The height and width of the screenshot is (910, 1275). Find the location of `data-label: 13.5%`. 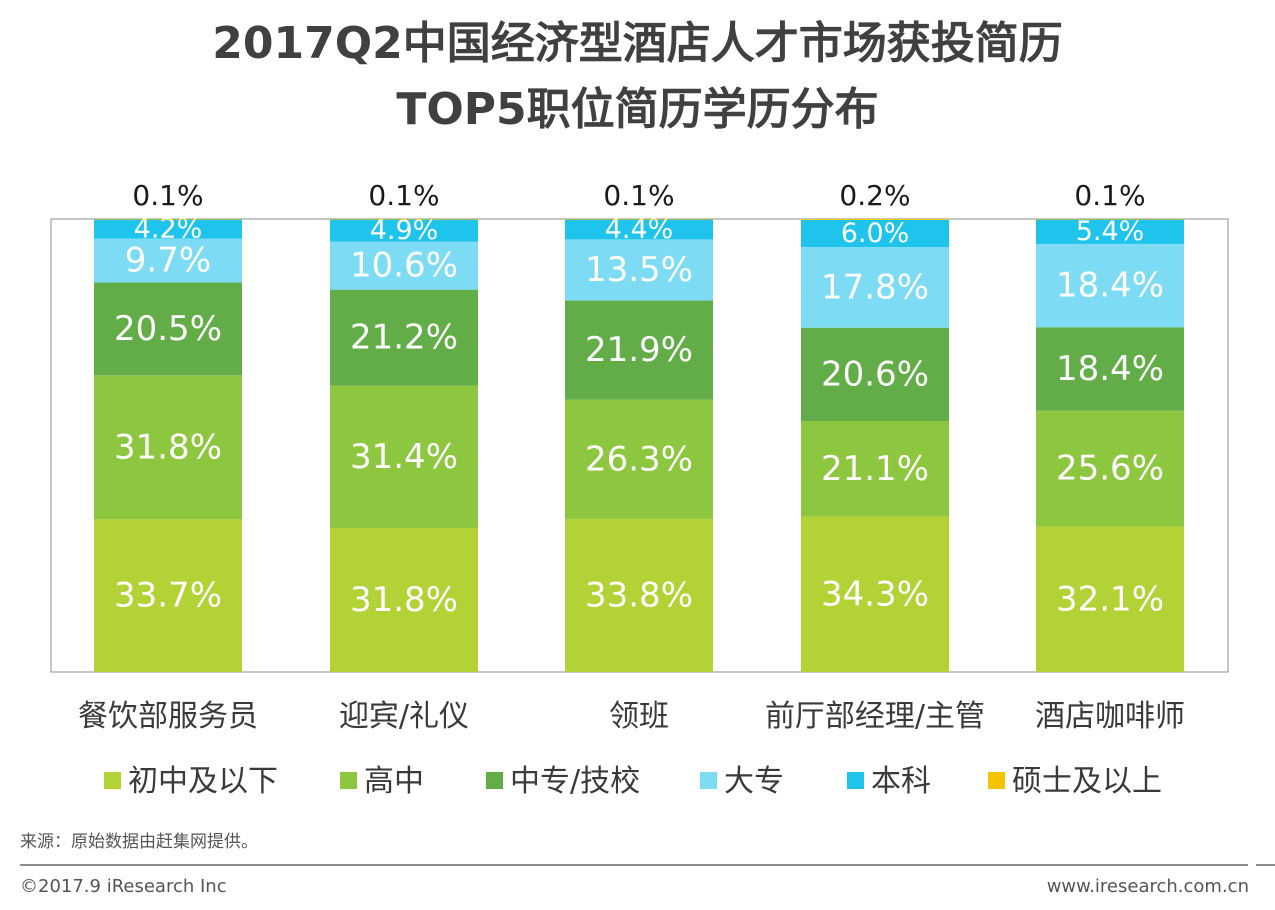

data-label: 13.5% is located at coordinates (639, 270).